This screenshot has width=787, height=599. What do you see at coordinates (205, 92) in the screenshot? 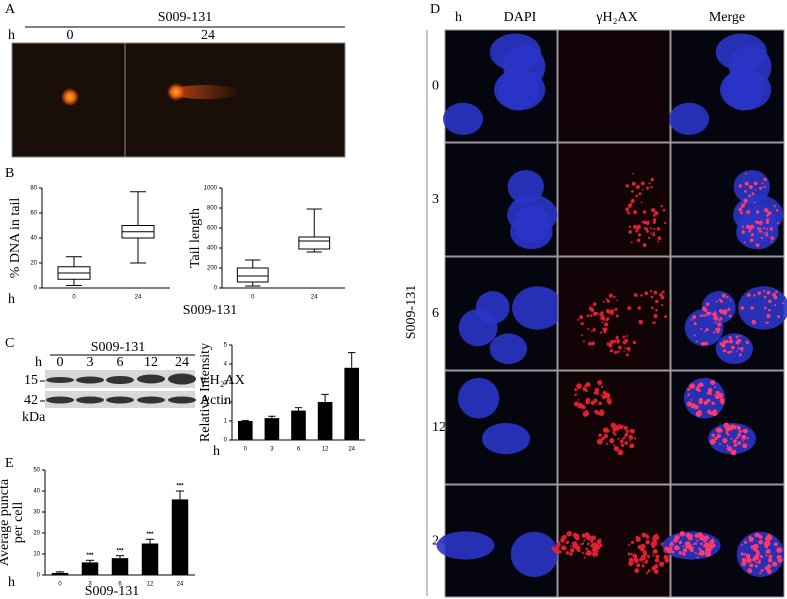
I see `comet-tail` at bounding box center [205, 92].